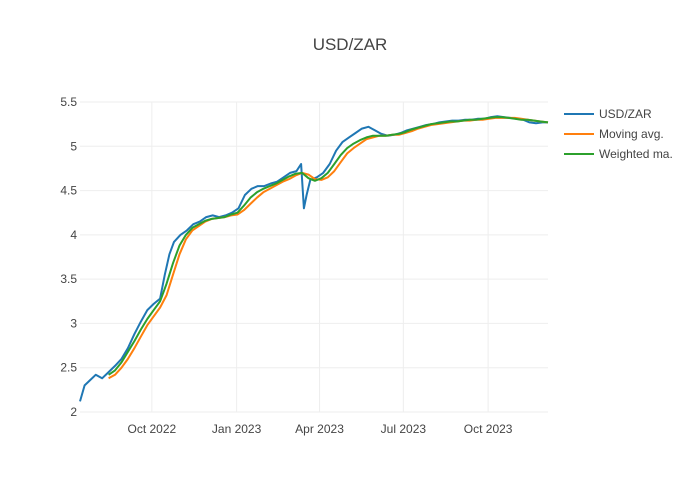 Image resolution: width=700 pixels, height=500 pixels. What do you see at coordinates (68, 191) in the screenshot?
I see `y-tick-label: 4.5` at bounding box center [68, 191].